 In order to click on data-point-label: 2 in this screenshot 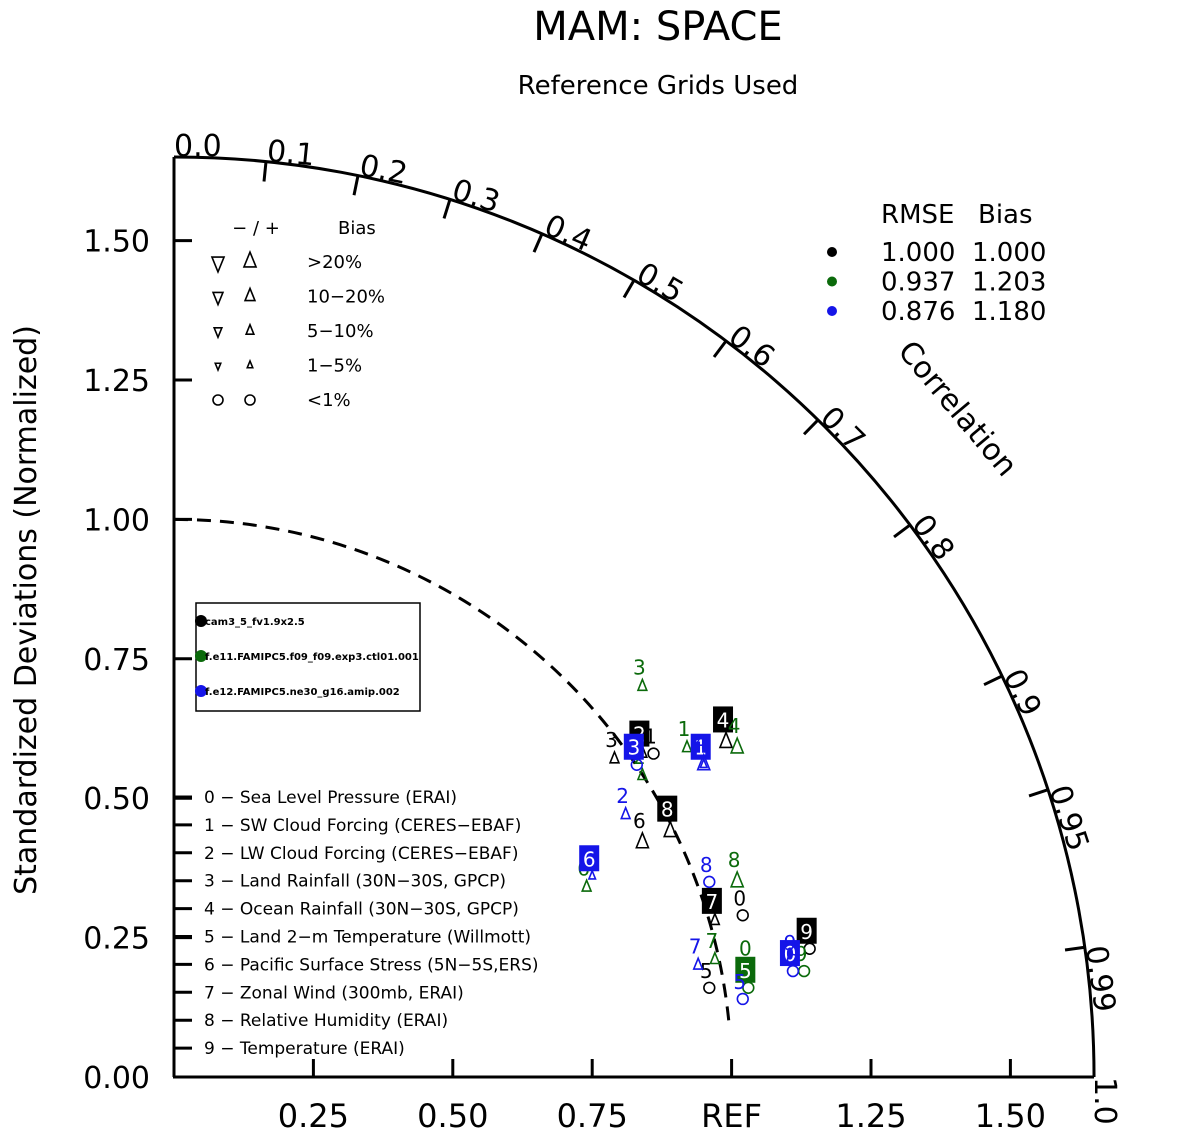, I will do `click(622, 796)`.